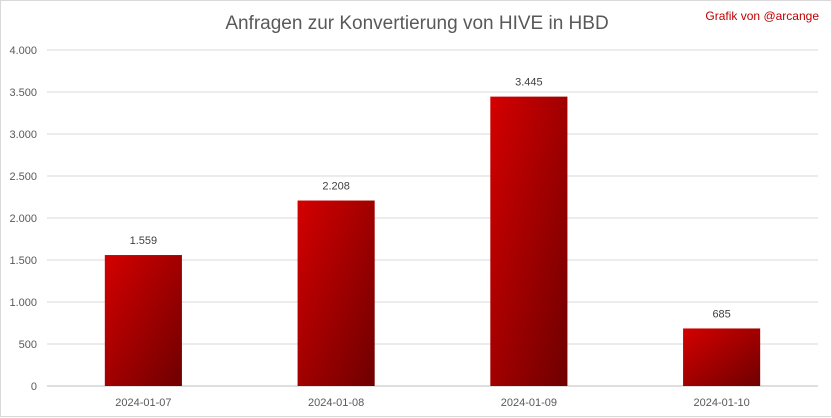 The width and height of the screenshot is (832, 418). I want to click on y-tick-label: 3.500, so click(23, 93).